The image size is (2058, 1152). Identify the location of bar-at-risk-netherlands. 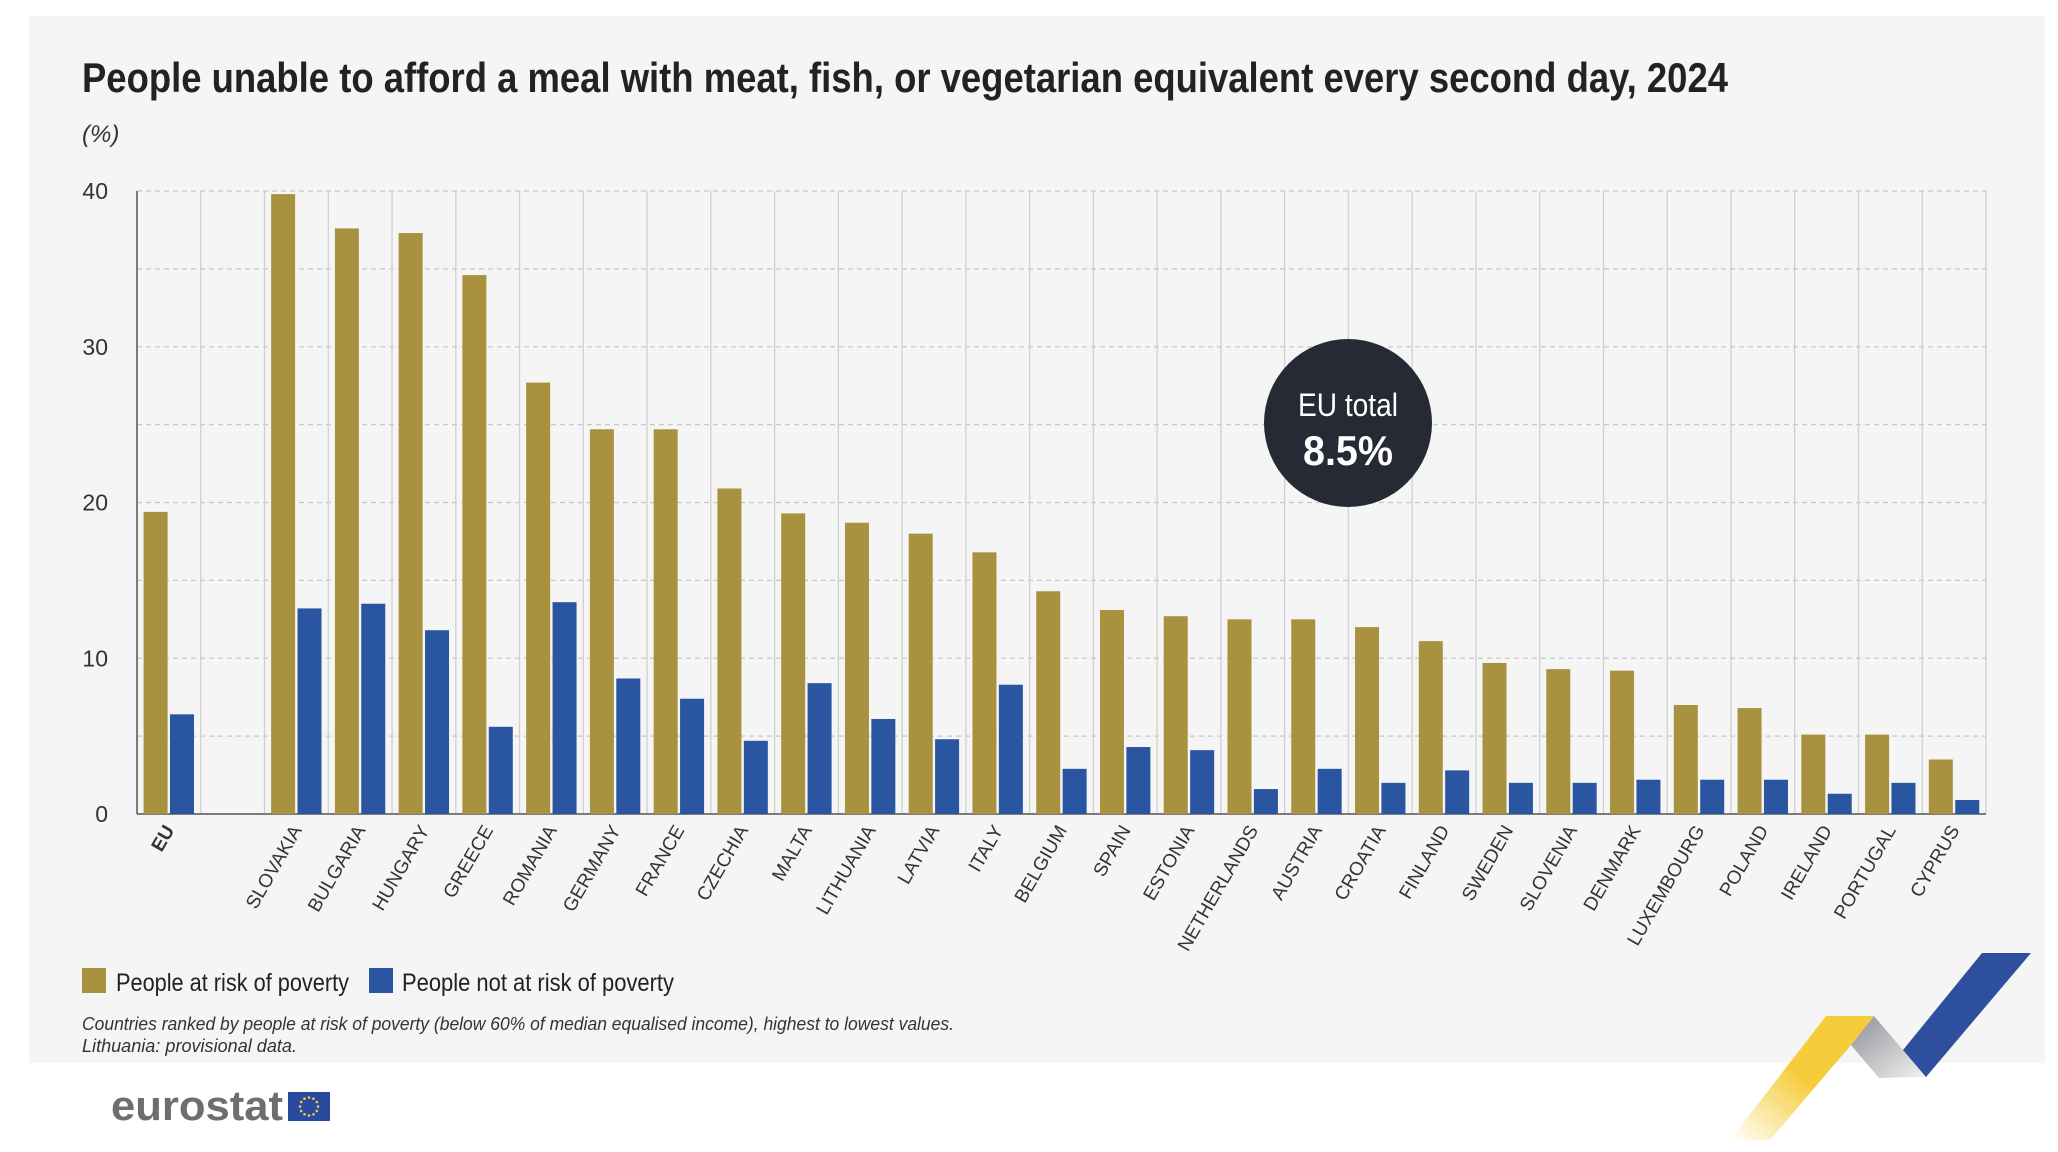
(1239, 716).